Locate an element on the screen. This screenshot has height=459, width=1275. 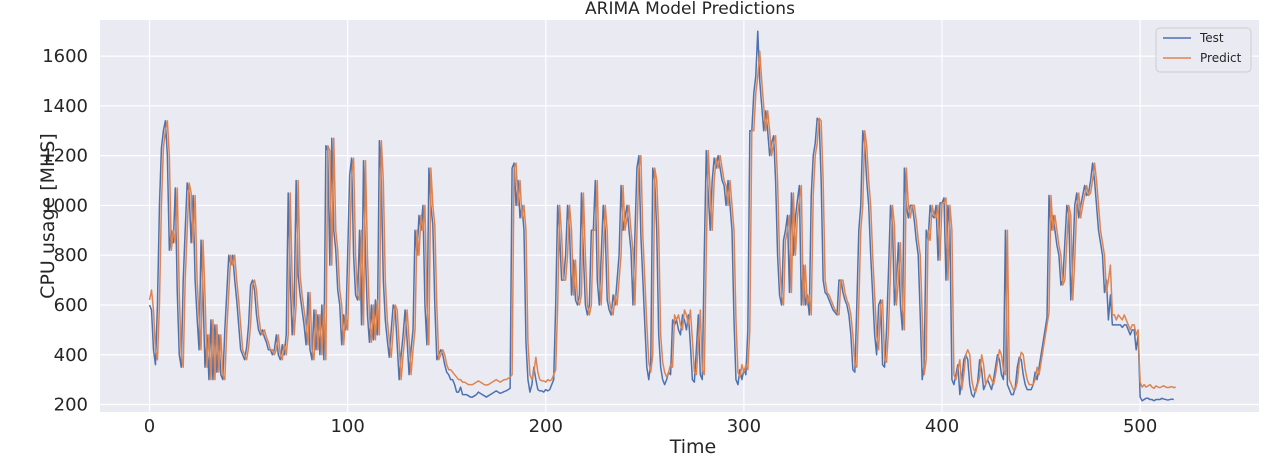
y-tick-label: 400 is located at coordinates (71, 355).